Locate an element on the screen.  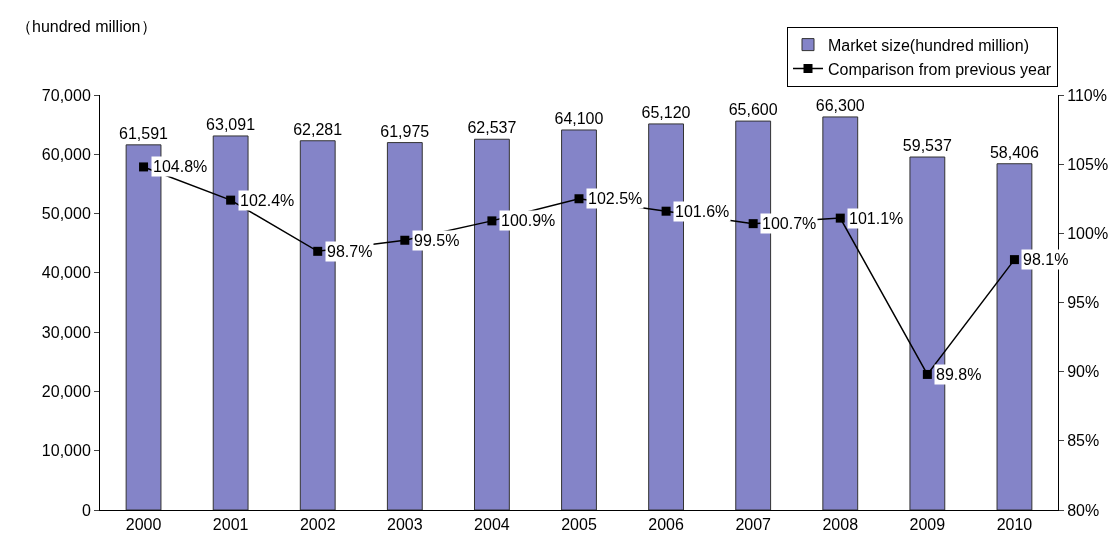
data-label: 65,120 is located at coordinates (666, 112).